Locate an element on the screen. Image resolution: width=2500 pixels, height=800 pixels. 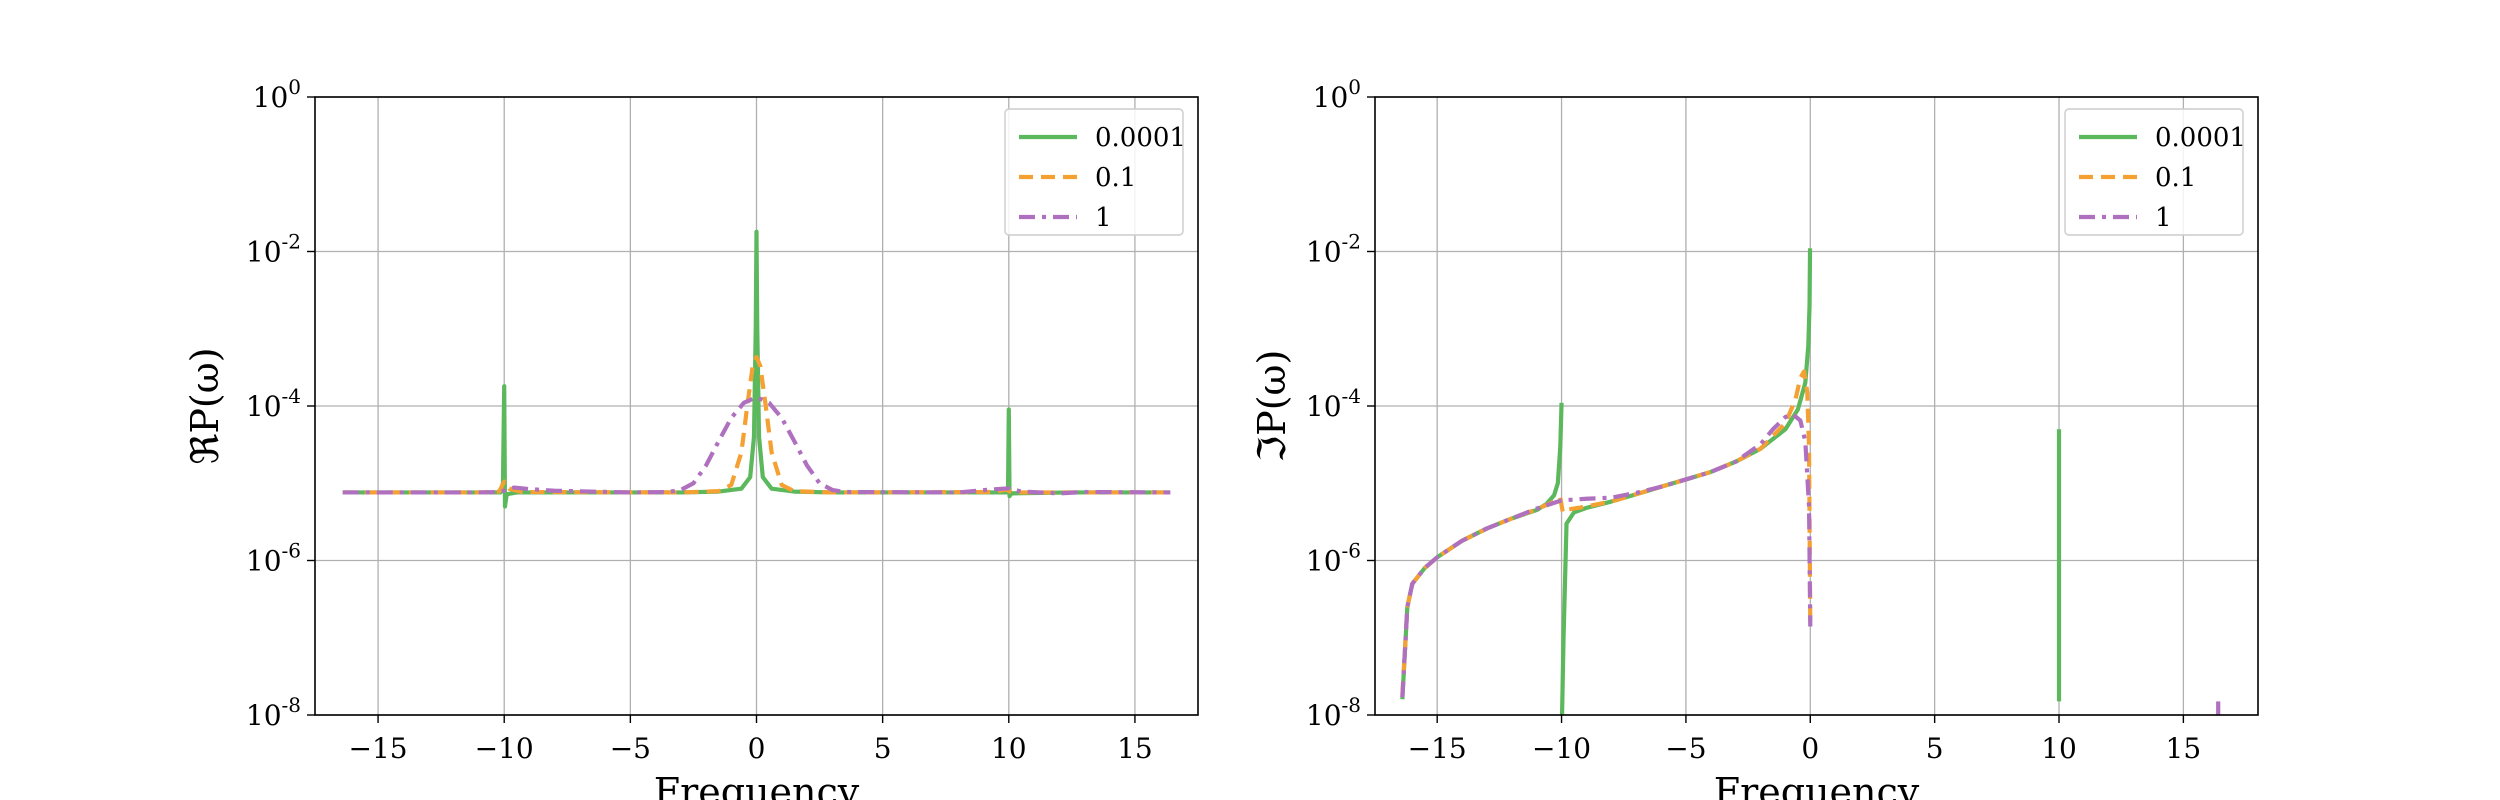
series-group is located at coordinates (756, 369).